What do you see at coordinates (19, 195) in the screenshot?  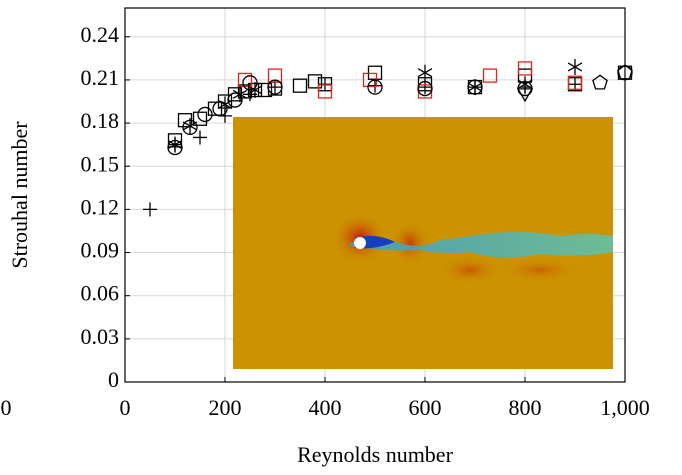 I see `y-axis-label: Strouhal number` at bounding box center [19, 195].